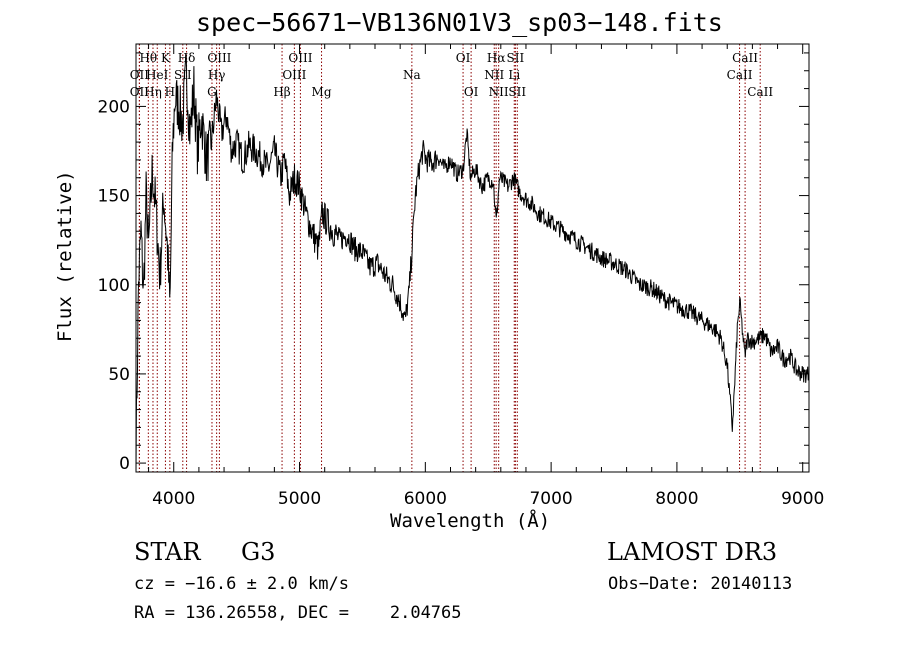 The width and height of the screenshot is (900, 649). What do you see at coordinates (517, 92) in the screenshot?
I see `line-marker-label-24: SII` at bounding box center [517, 92].